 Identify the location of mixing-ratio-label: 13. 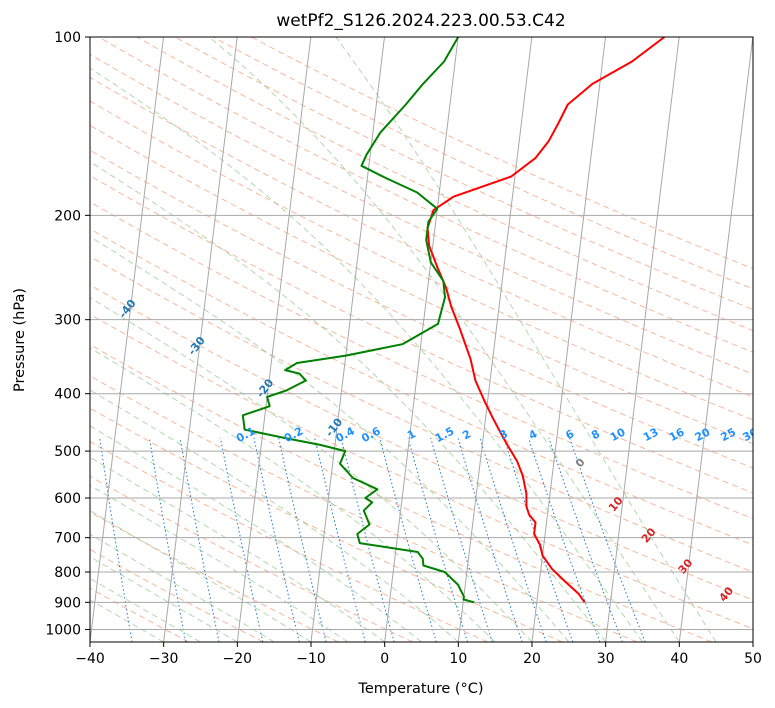
(651, 434).